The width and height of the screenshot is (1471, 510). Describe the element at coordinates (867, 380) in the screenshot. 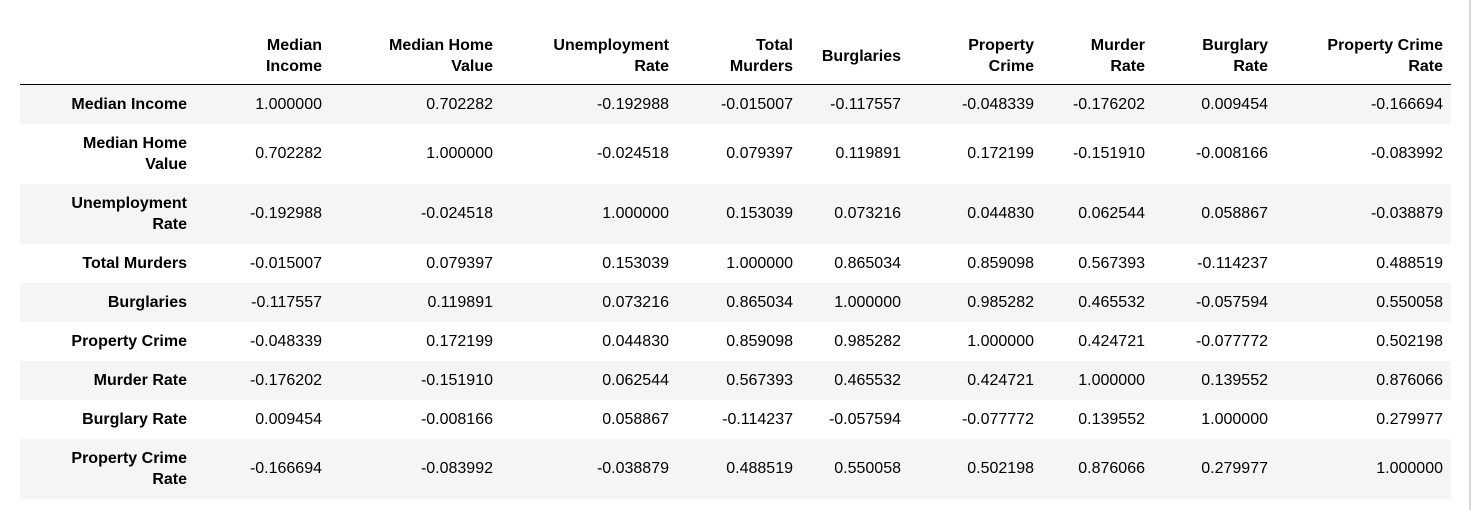

I see `table-cell: 0.465532` at that location.